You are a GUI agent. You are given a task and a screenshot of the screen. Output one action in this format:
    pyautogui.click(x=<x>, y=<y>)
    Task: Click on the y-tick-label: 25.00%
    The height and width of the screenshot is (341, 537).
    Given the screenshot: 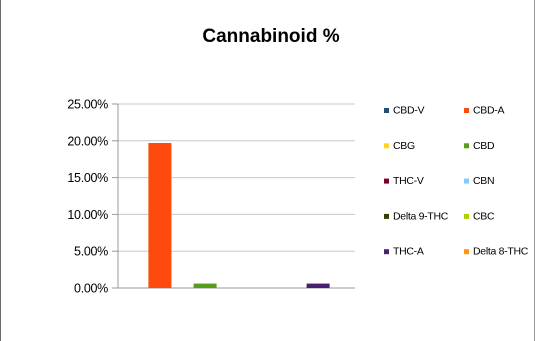 What is the action you would take?
    pyautogui.click(x=87, y=105)
    